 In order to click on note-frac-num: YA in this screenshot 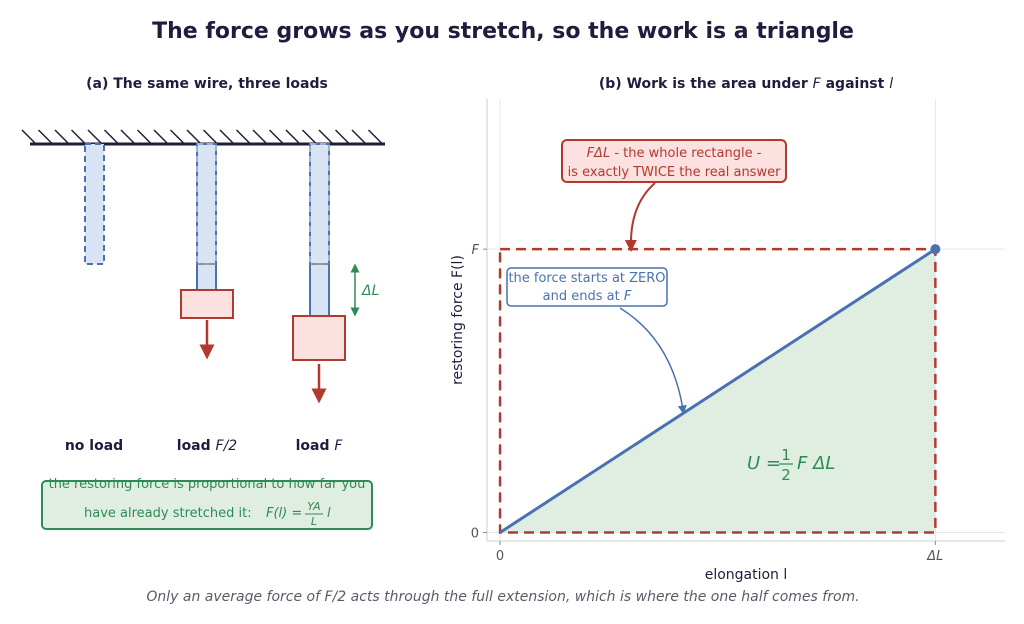, I will do `click(313, 506)`.